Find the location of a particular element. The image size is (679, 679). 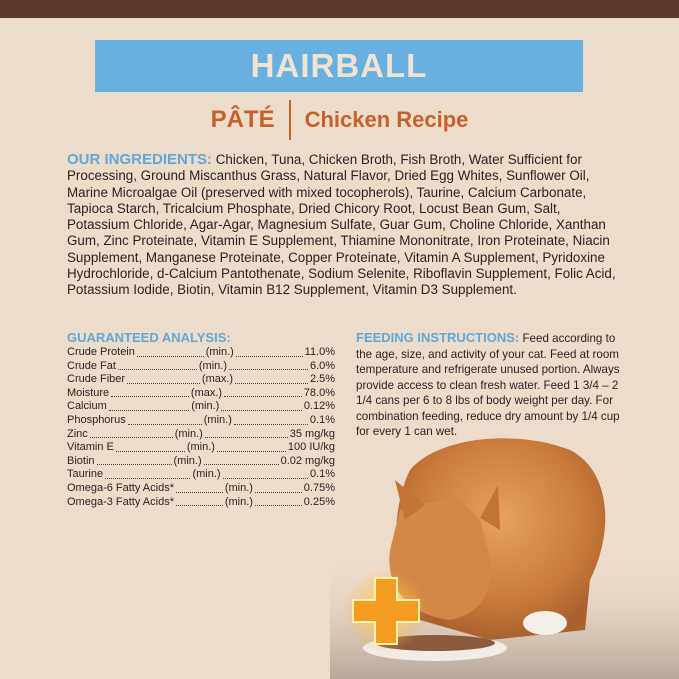

product-title: HAIRBALL is located at coordinates (339, 65).